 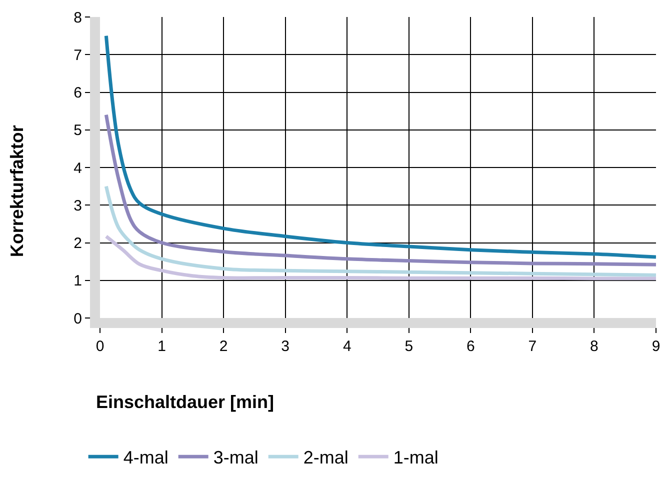 I want to click on x-tick-label: 6, so click(x=470, y=346).